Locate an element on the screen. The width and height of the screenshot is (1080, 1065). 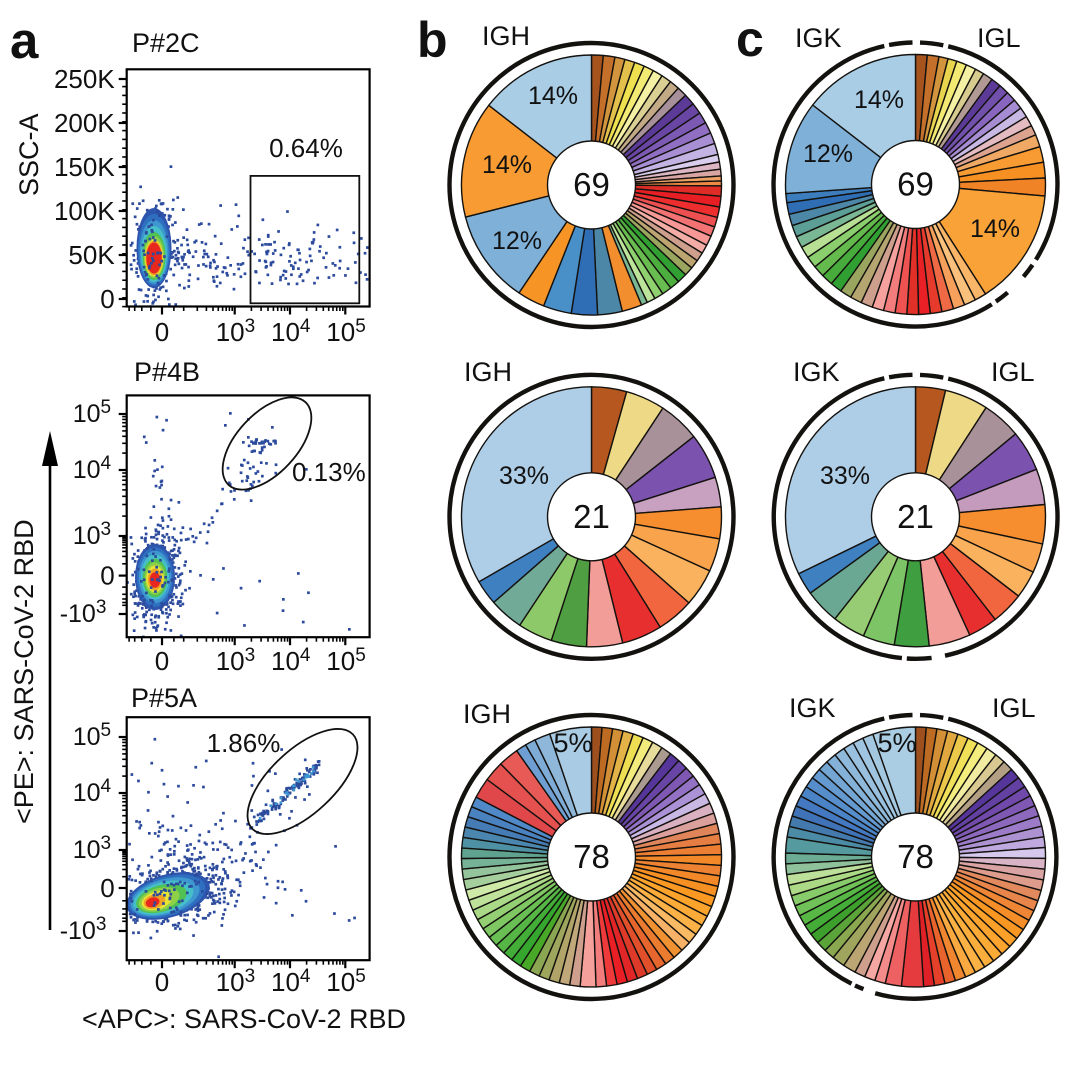
svg-text: P#5A is located at coordinates (164, 698).